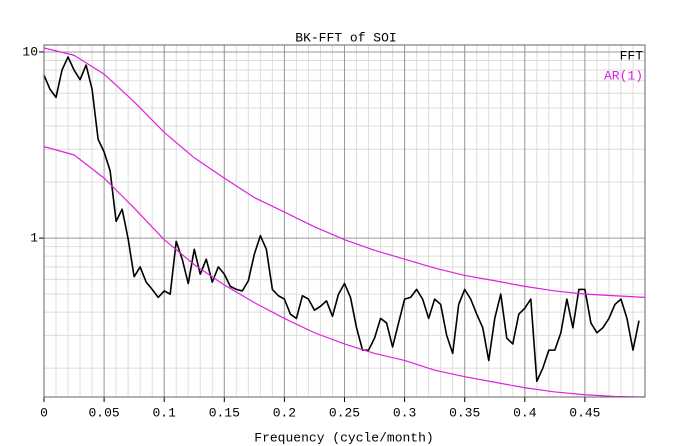 The height and width of the screenshot is (446, 693). I want to click on x-axis-label: Frequency (cycle/month), so click(343, 437).